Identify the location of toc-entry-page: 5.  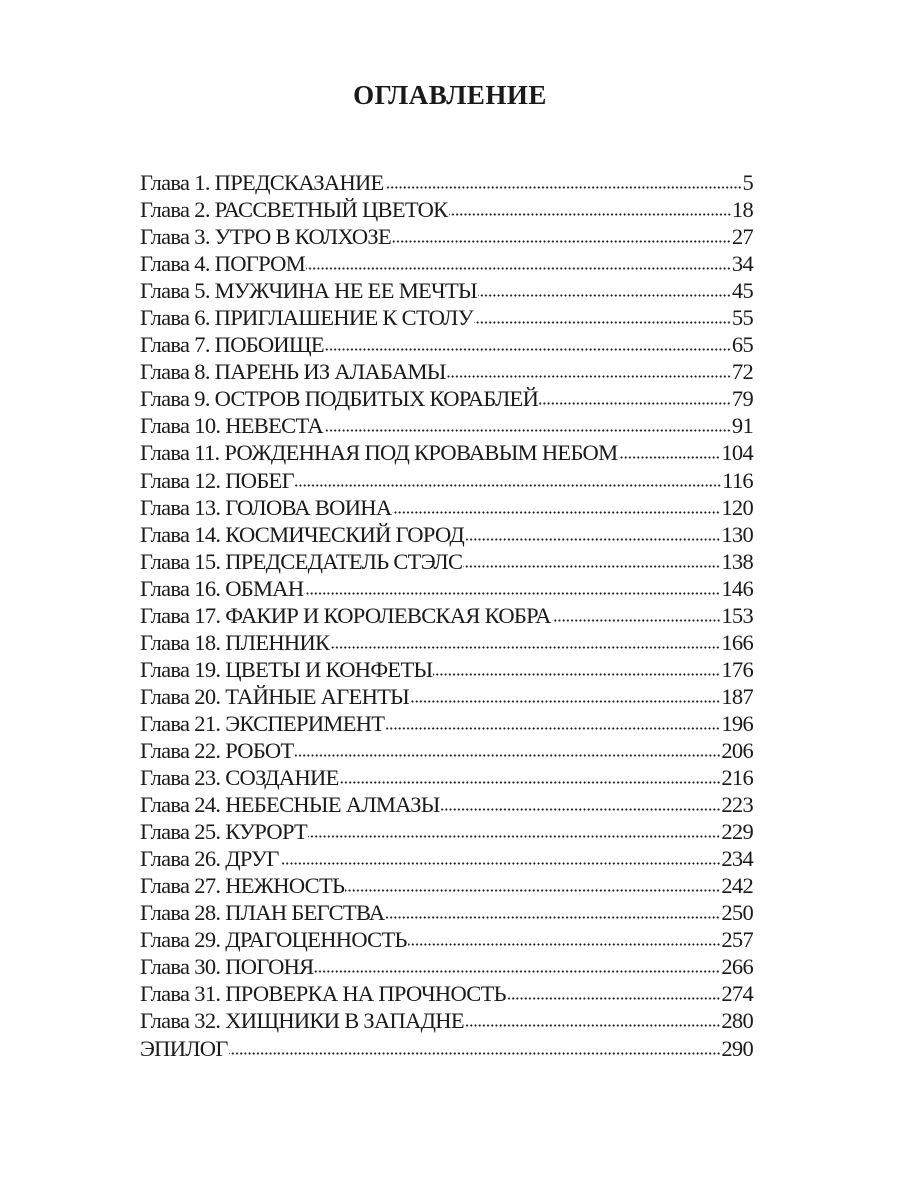
(747, 182).